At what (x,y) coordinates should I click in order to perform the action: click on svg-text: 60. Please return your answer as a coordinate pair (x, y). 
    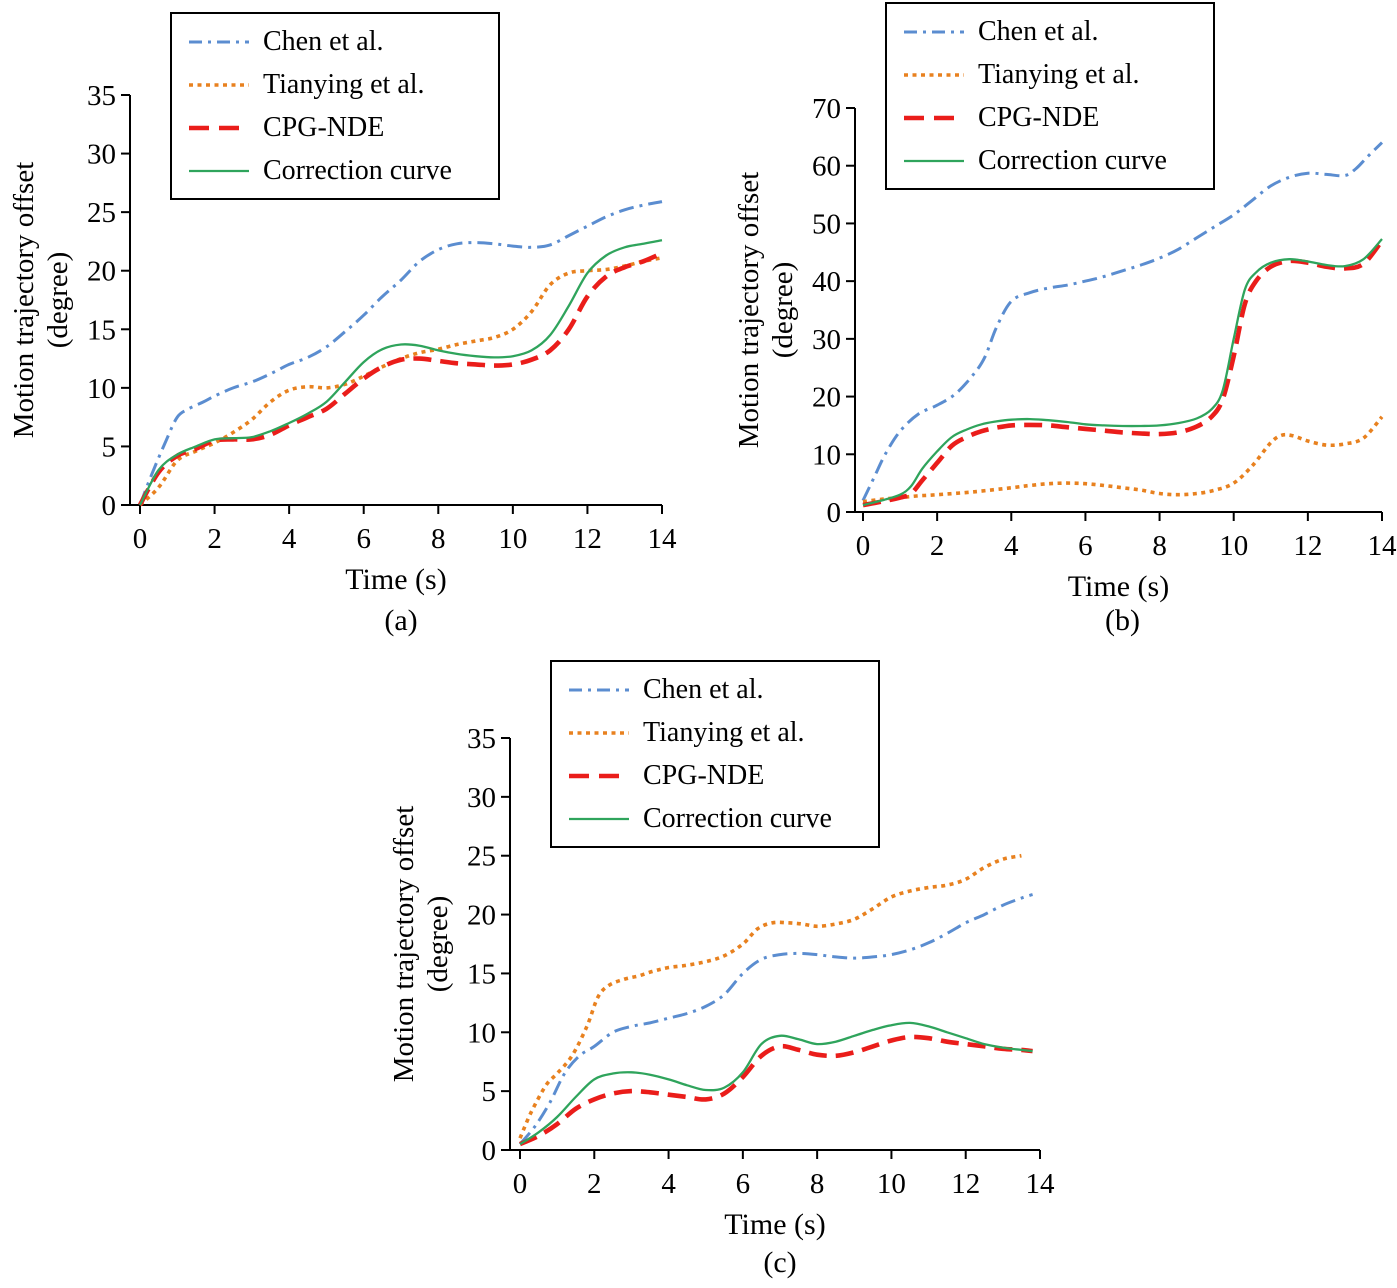
    Looking at the image, I should click on (826, 167).